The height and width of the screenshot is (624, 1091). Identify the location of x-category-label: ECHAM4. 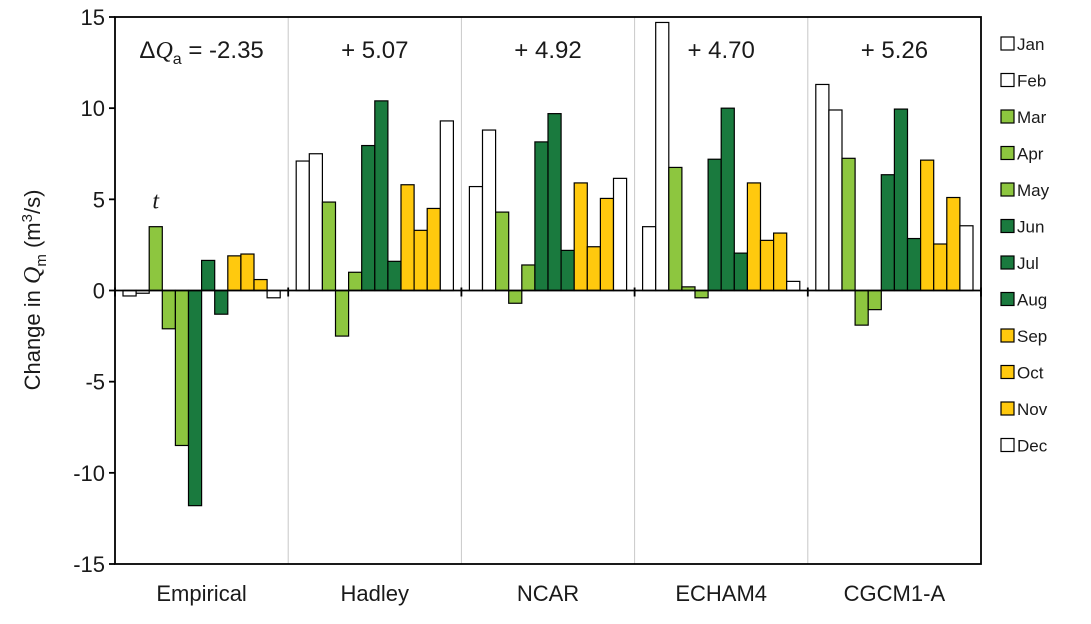
(721, 593).